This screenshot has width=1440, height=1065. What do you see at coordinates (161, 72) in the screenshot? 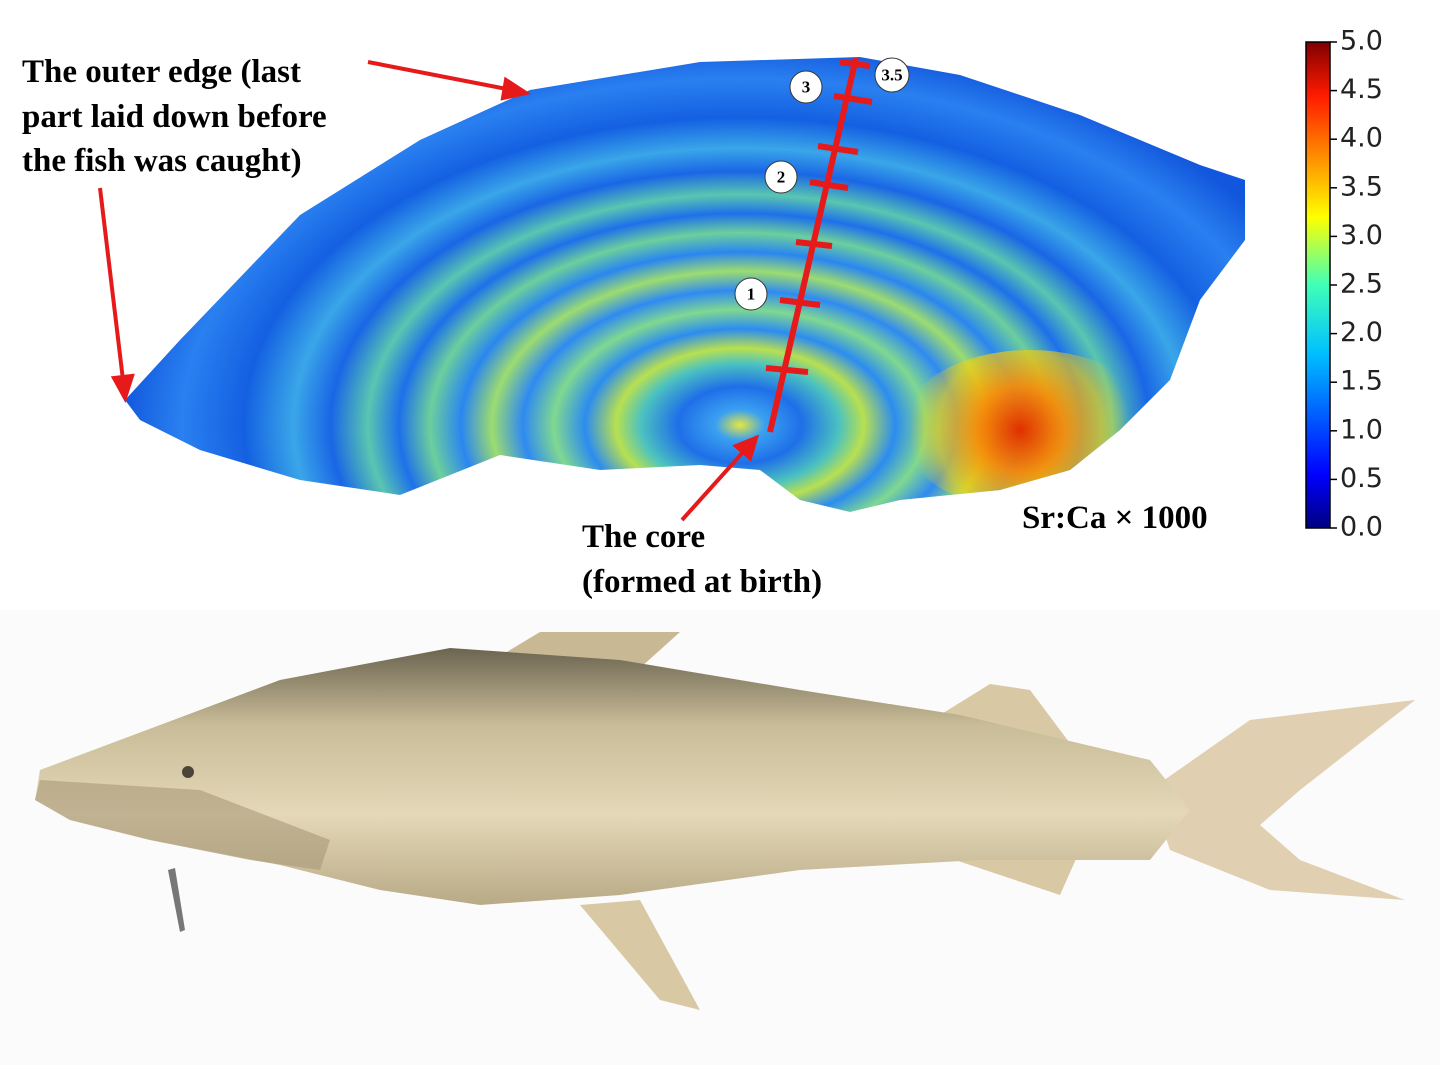
I see `annotation-text: The outer edge (last` at bounding box center [161, 72].